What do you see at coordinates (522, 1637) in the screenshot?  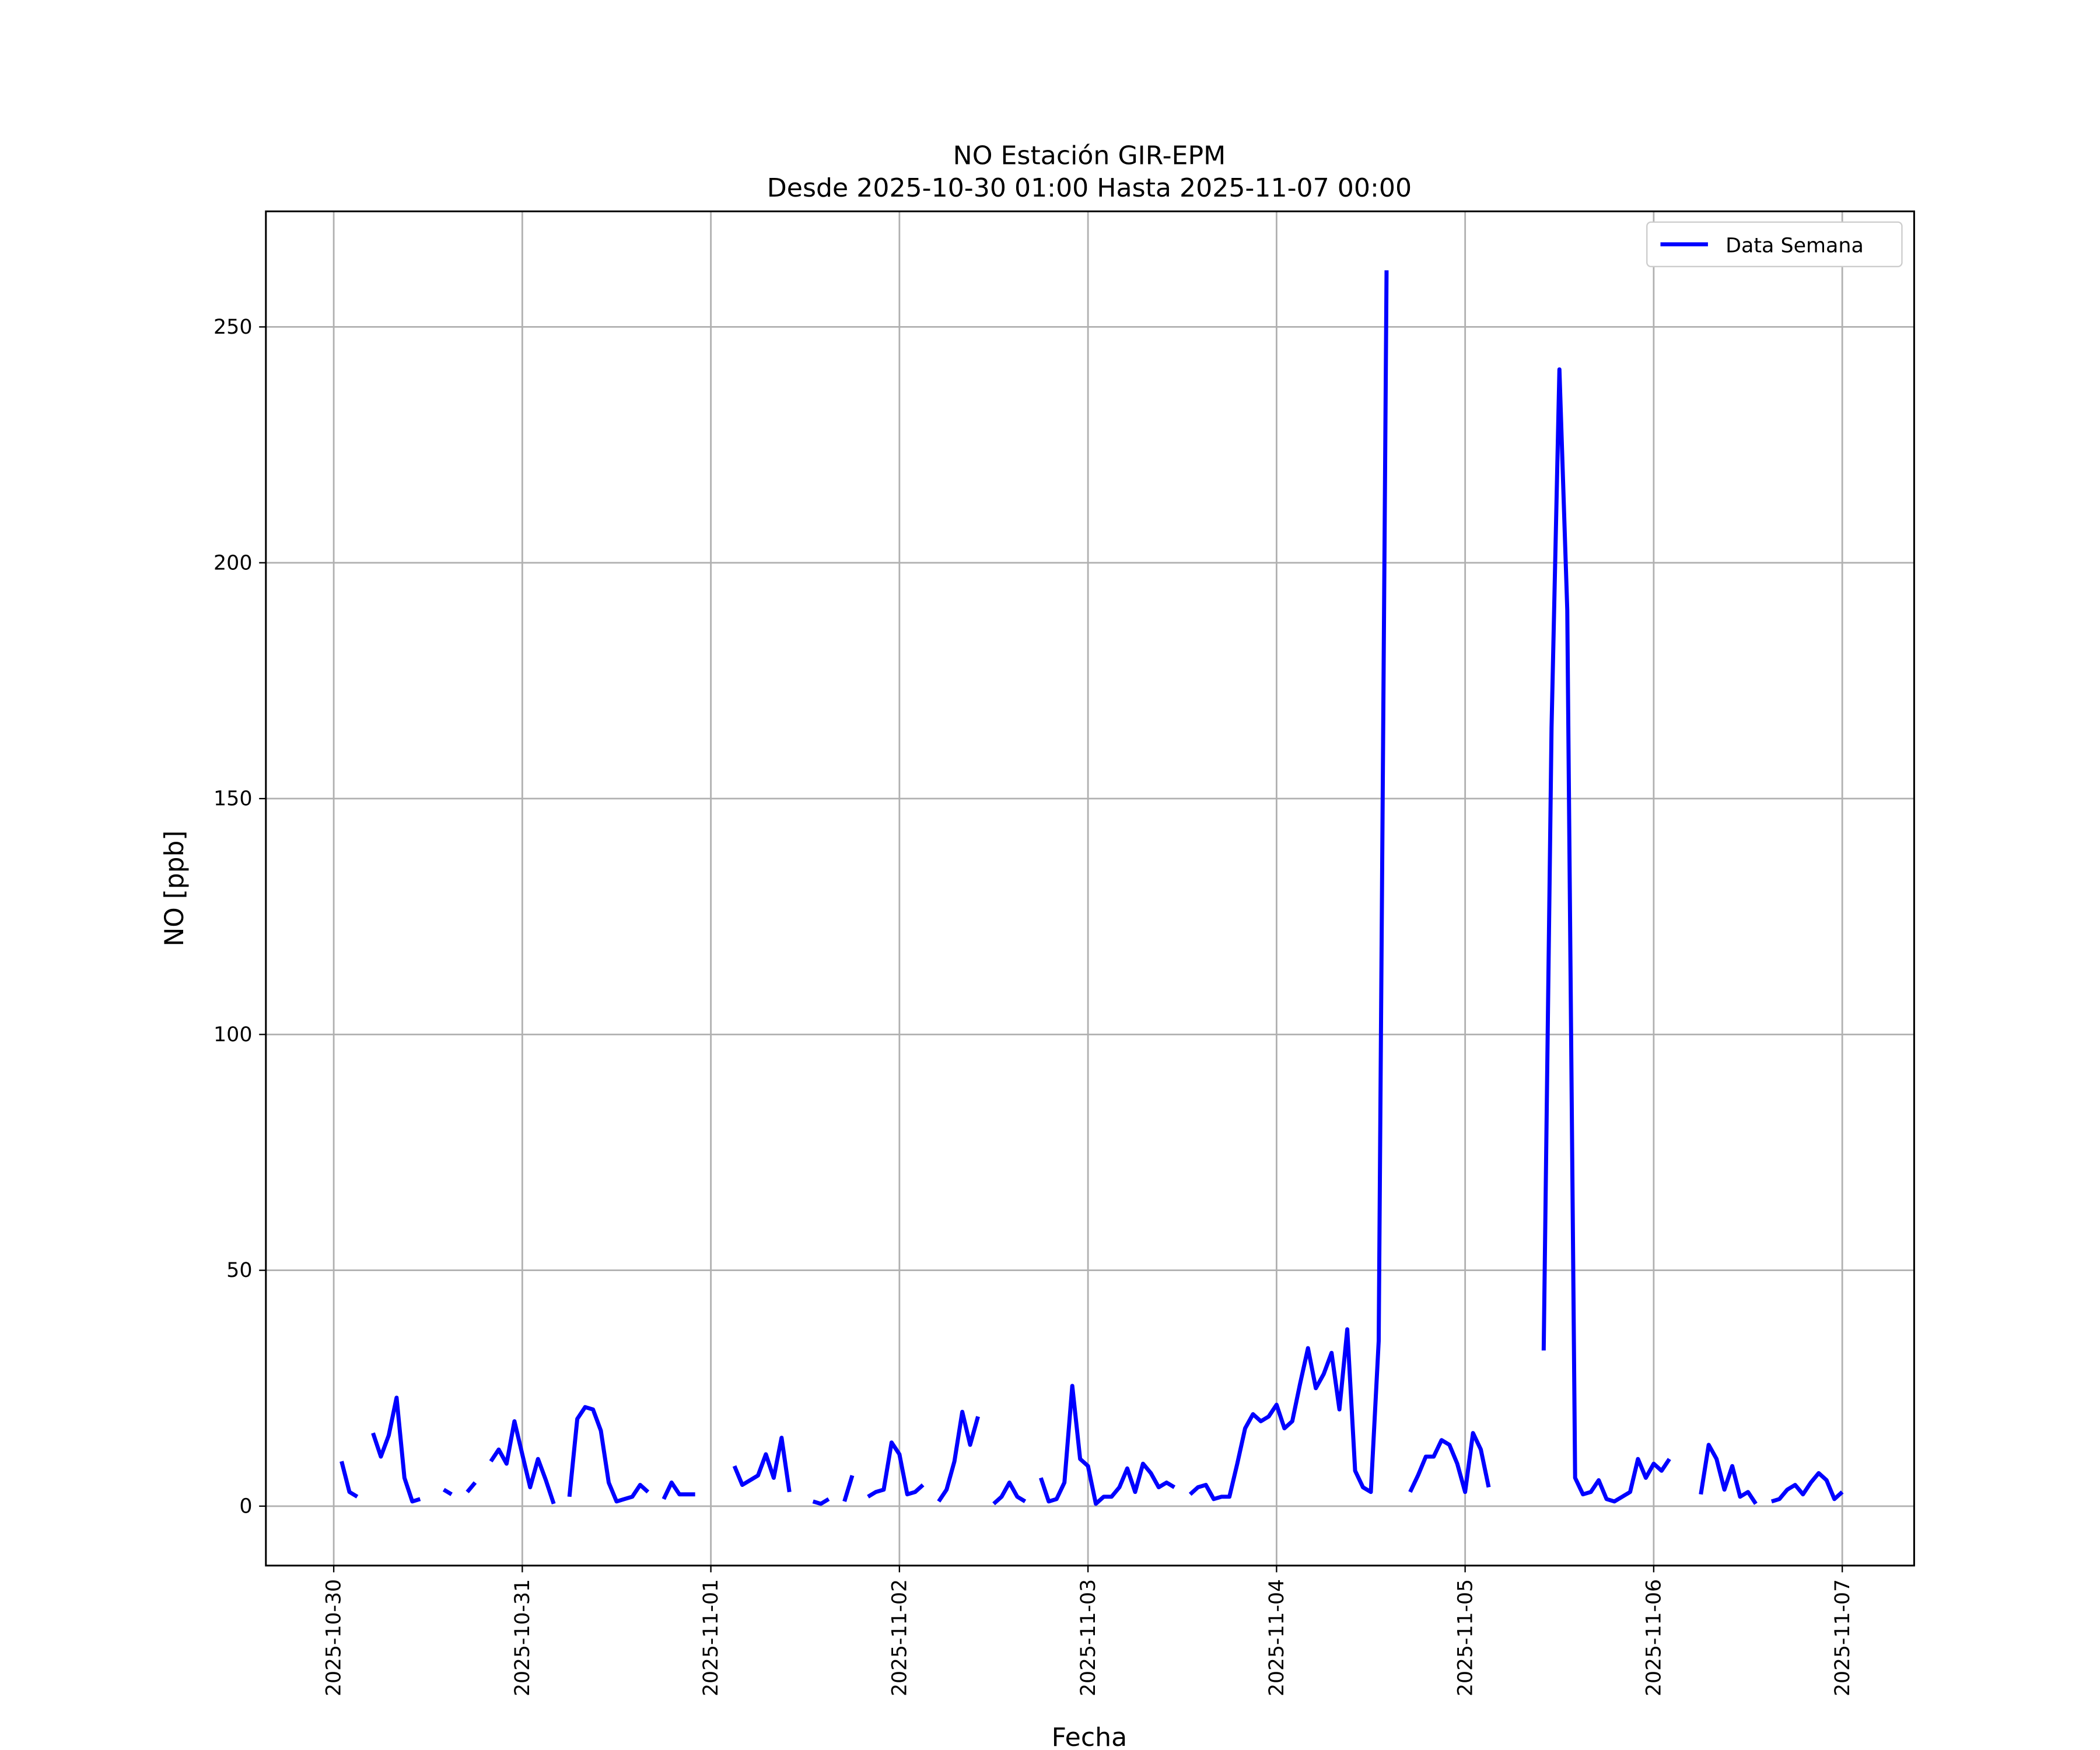 I see `x-tick-label: 2025-10-31` at bounding box center [522, 1637].